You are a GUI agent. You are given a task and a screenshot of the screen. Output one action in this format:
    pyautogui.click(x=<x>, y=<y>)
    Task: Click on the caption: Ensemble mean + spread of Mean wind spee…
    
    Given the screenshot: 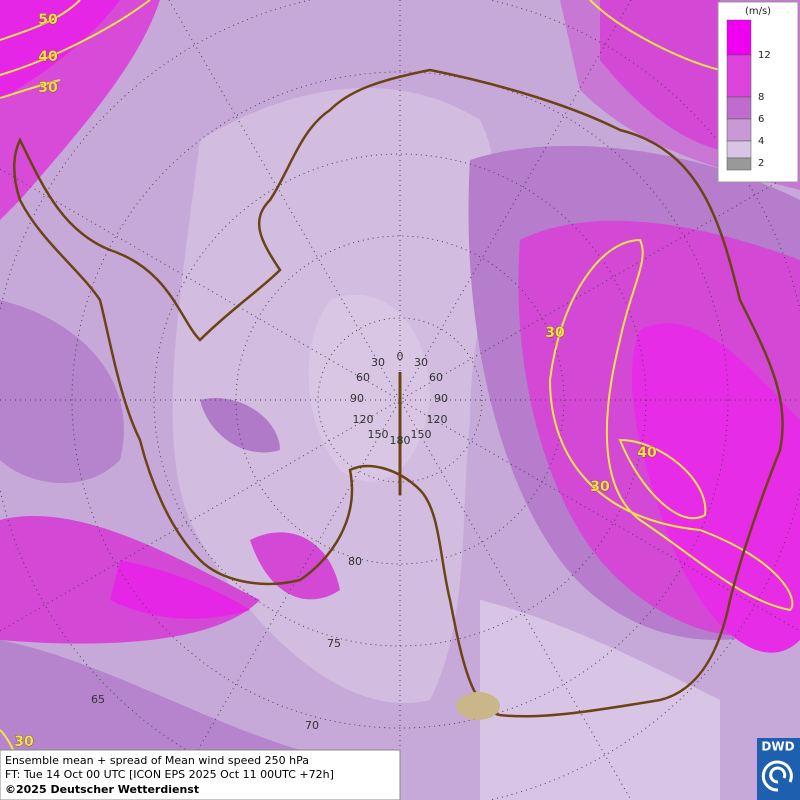 What is the action you would take?
    pyautogui.click(x=200, y=774)
    